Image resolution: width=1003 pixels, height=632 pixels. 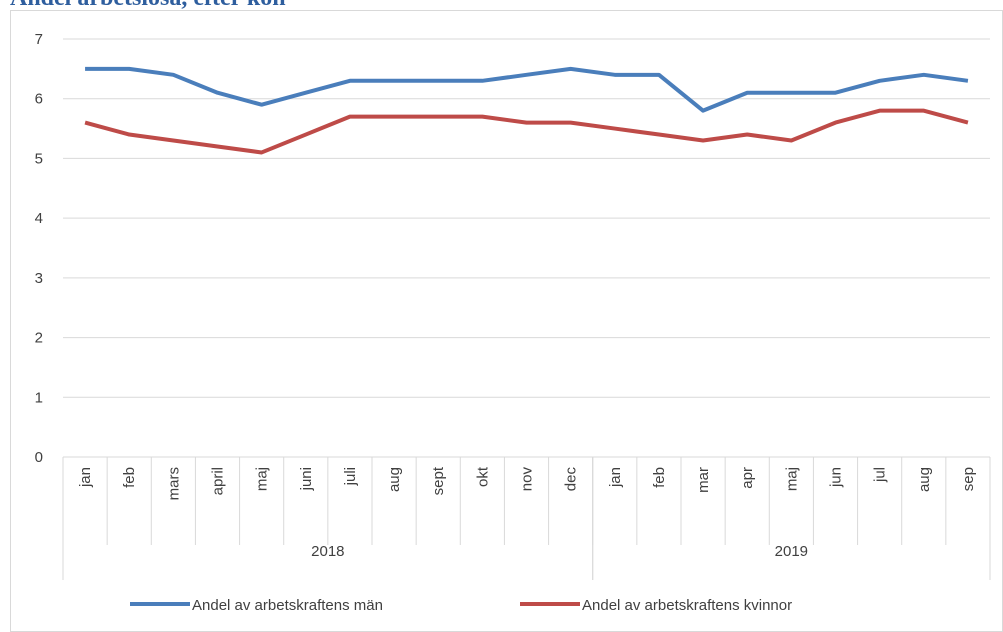 What do you see at coordinates (39, 457) in the screenshot?
I see `y-tick-label: 0` at bounding box center [39, 457].